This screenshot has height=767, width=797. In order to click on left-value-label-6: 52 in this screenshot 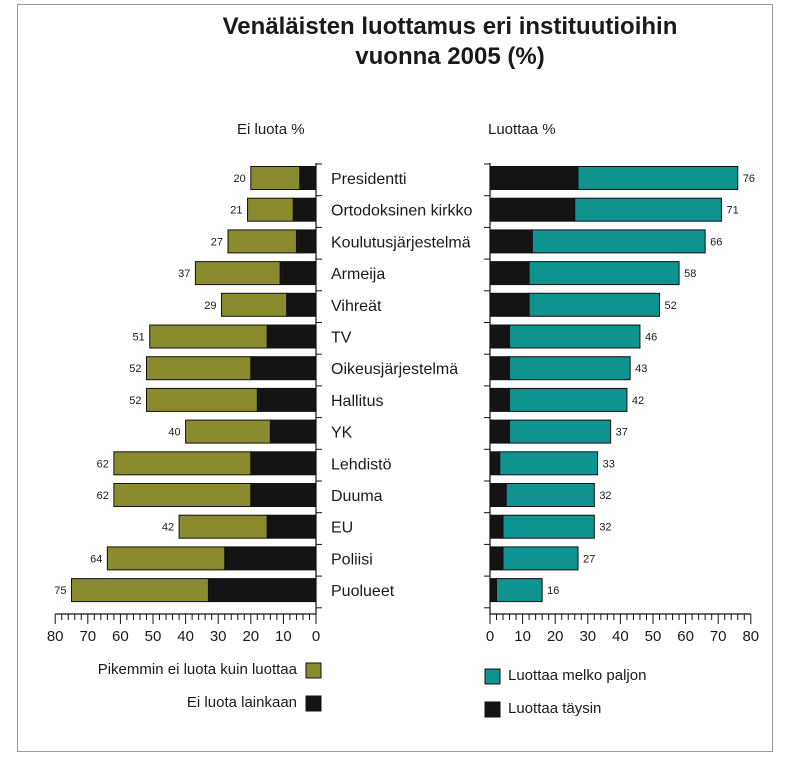, I will do `click(135, 369)`.